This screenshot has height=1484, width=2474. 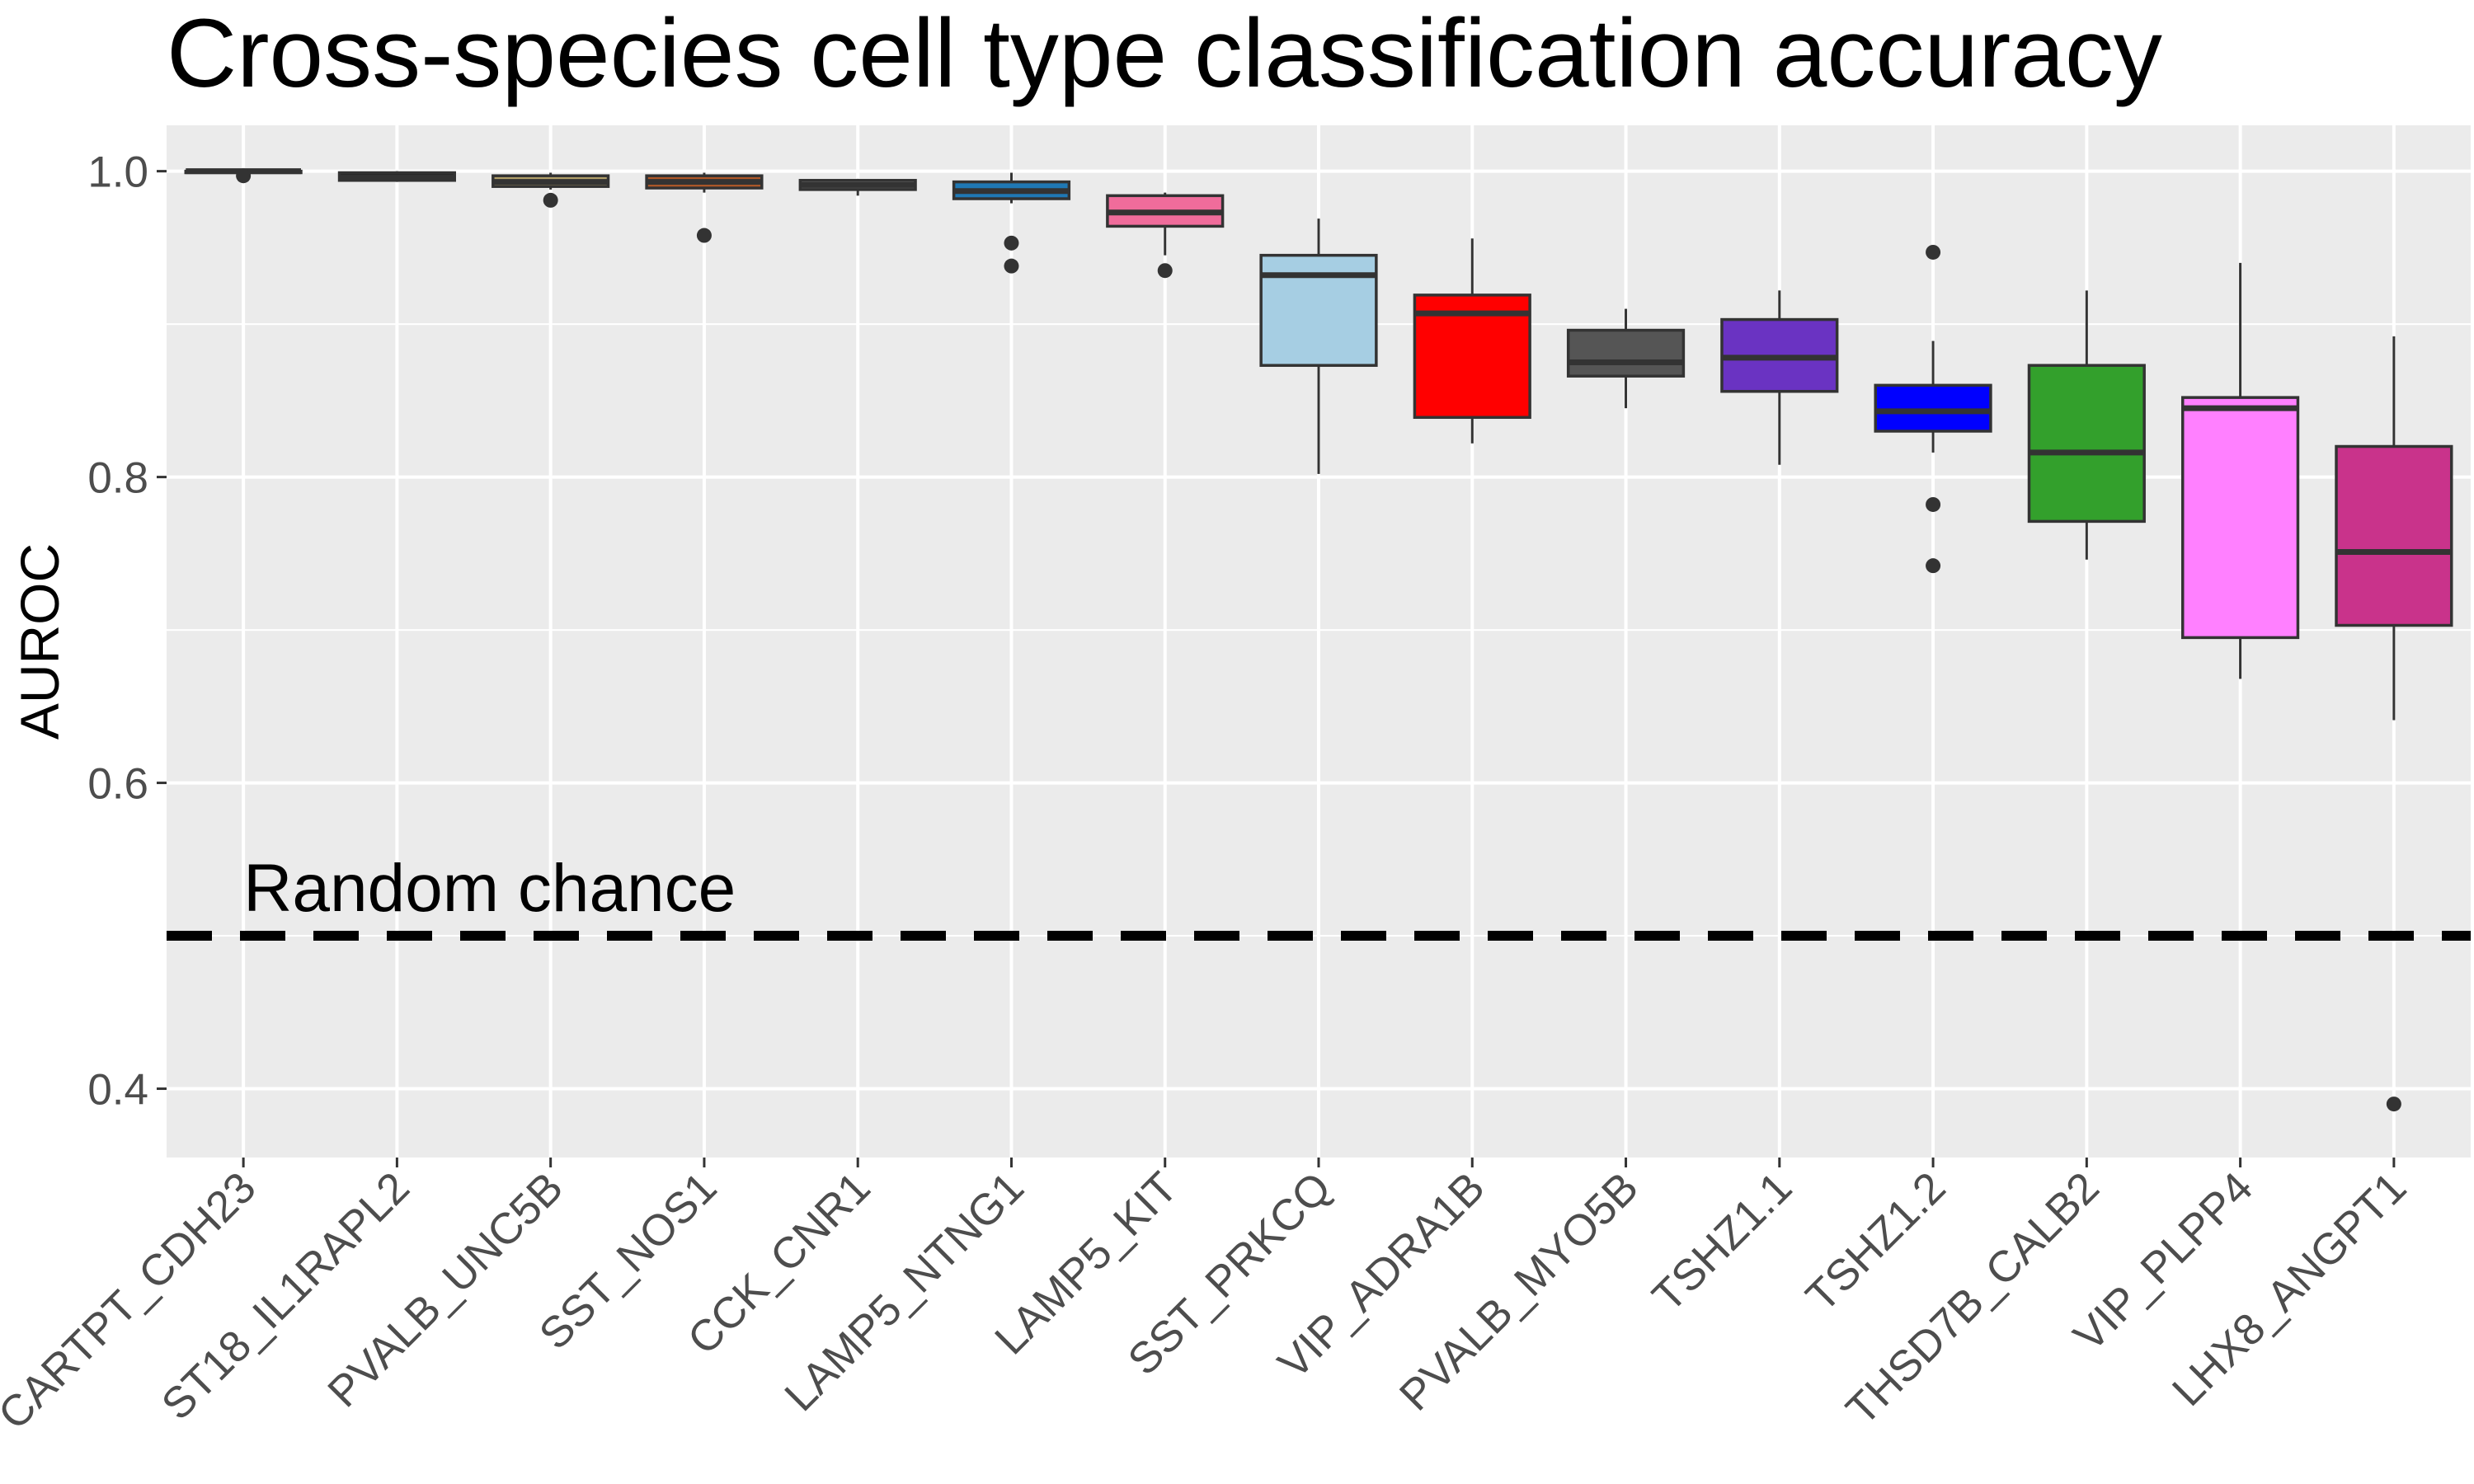 I want to click on box-cartpt_cdh23, so click(x=243, y=176).